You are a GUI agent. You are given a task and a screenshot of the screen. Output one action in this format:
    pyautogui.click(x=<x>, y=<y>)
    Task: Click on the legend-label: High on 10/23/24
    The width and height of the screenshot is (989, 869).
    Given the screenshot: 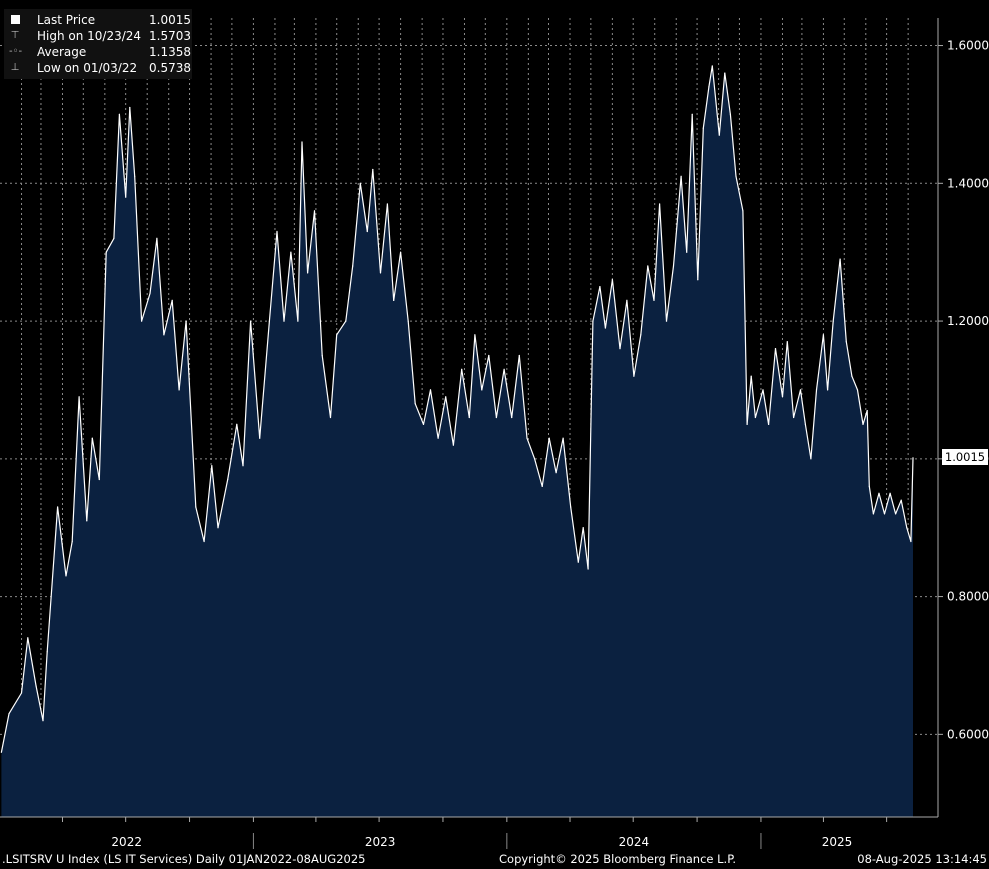 What is the action you would take?
    pyautogui.click(x=89, y=36)
    